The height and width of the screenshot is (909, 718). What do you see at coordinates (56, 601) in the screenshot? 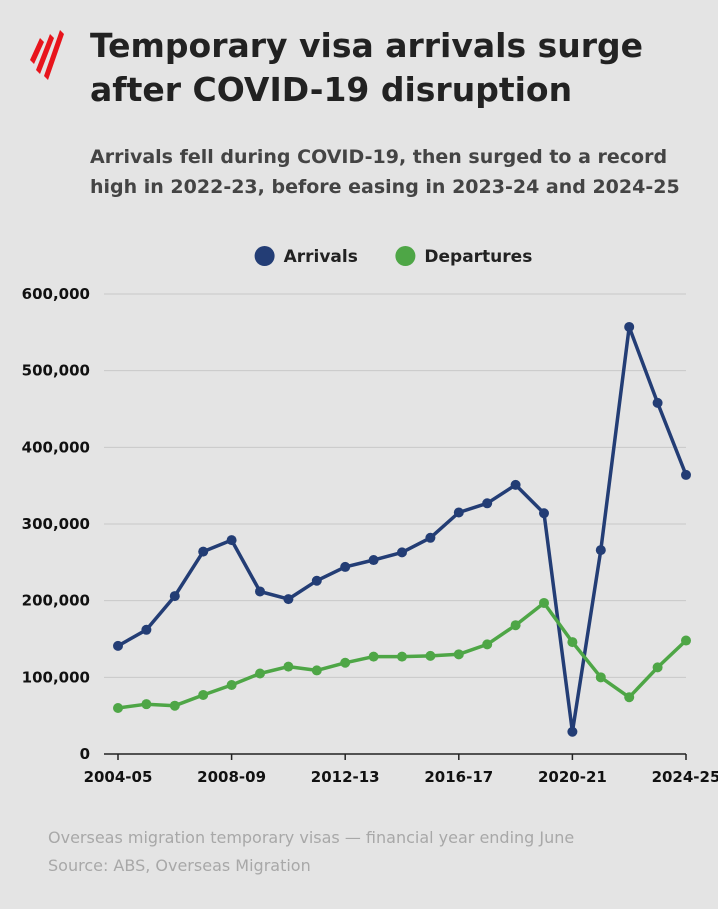
I see `y-tick-label: 200,000` at bounding box center [56, 601].